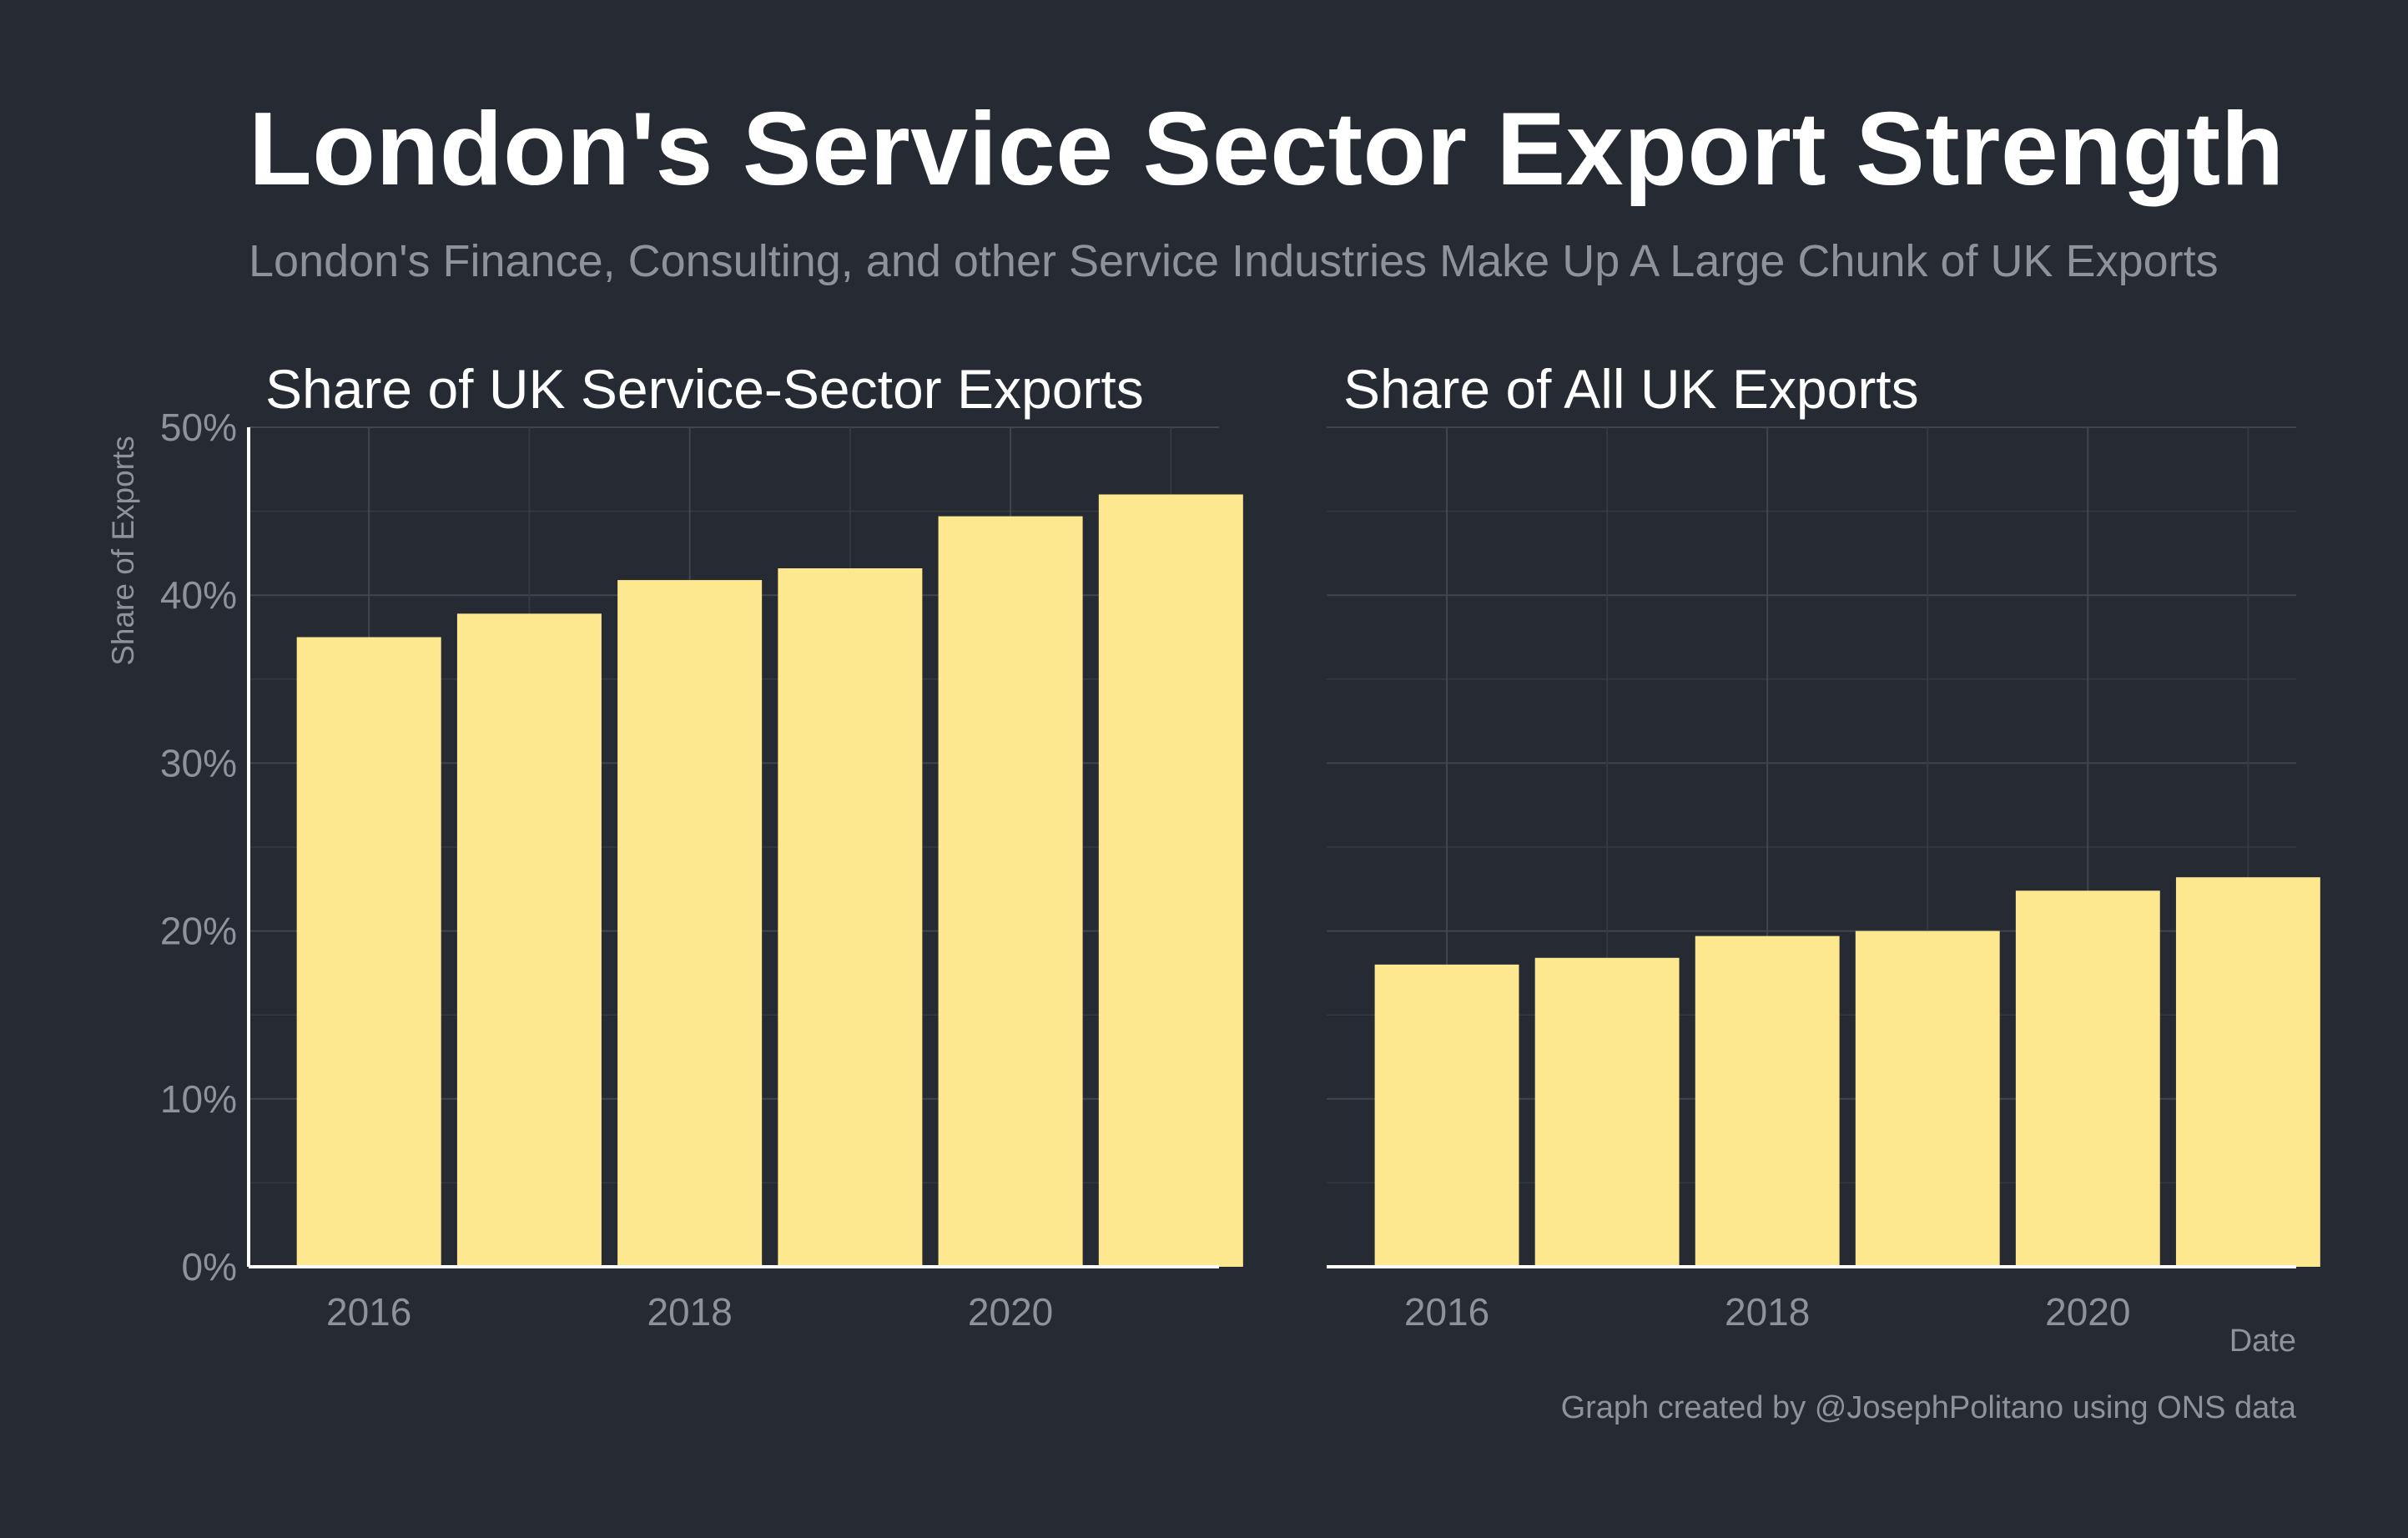 This screenshot has height=1538, width=2408. Describe the element at coordinates (1267, 149) in the screenshot. I see `chart-title: London's Service Sector Export Strength` at that location.